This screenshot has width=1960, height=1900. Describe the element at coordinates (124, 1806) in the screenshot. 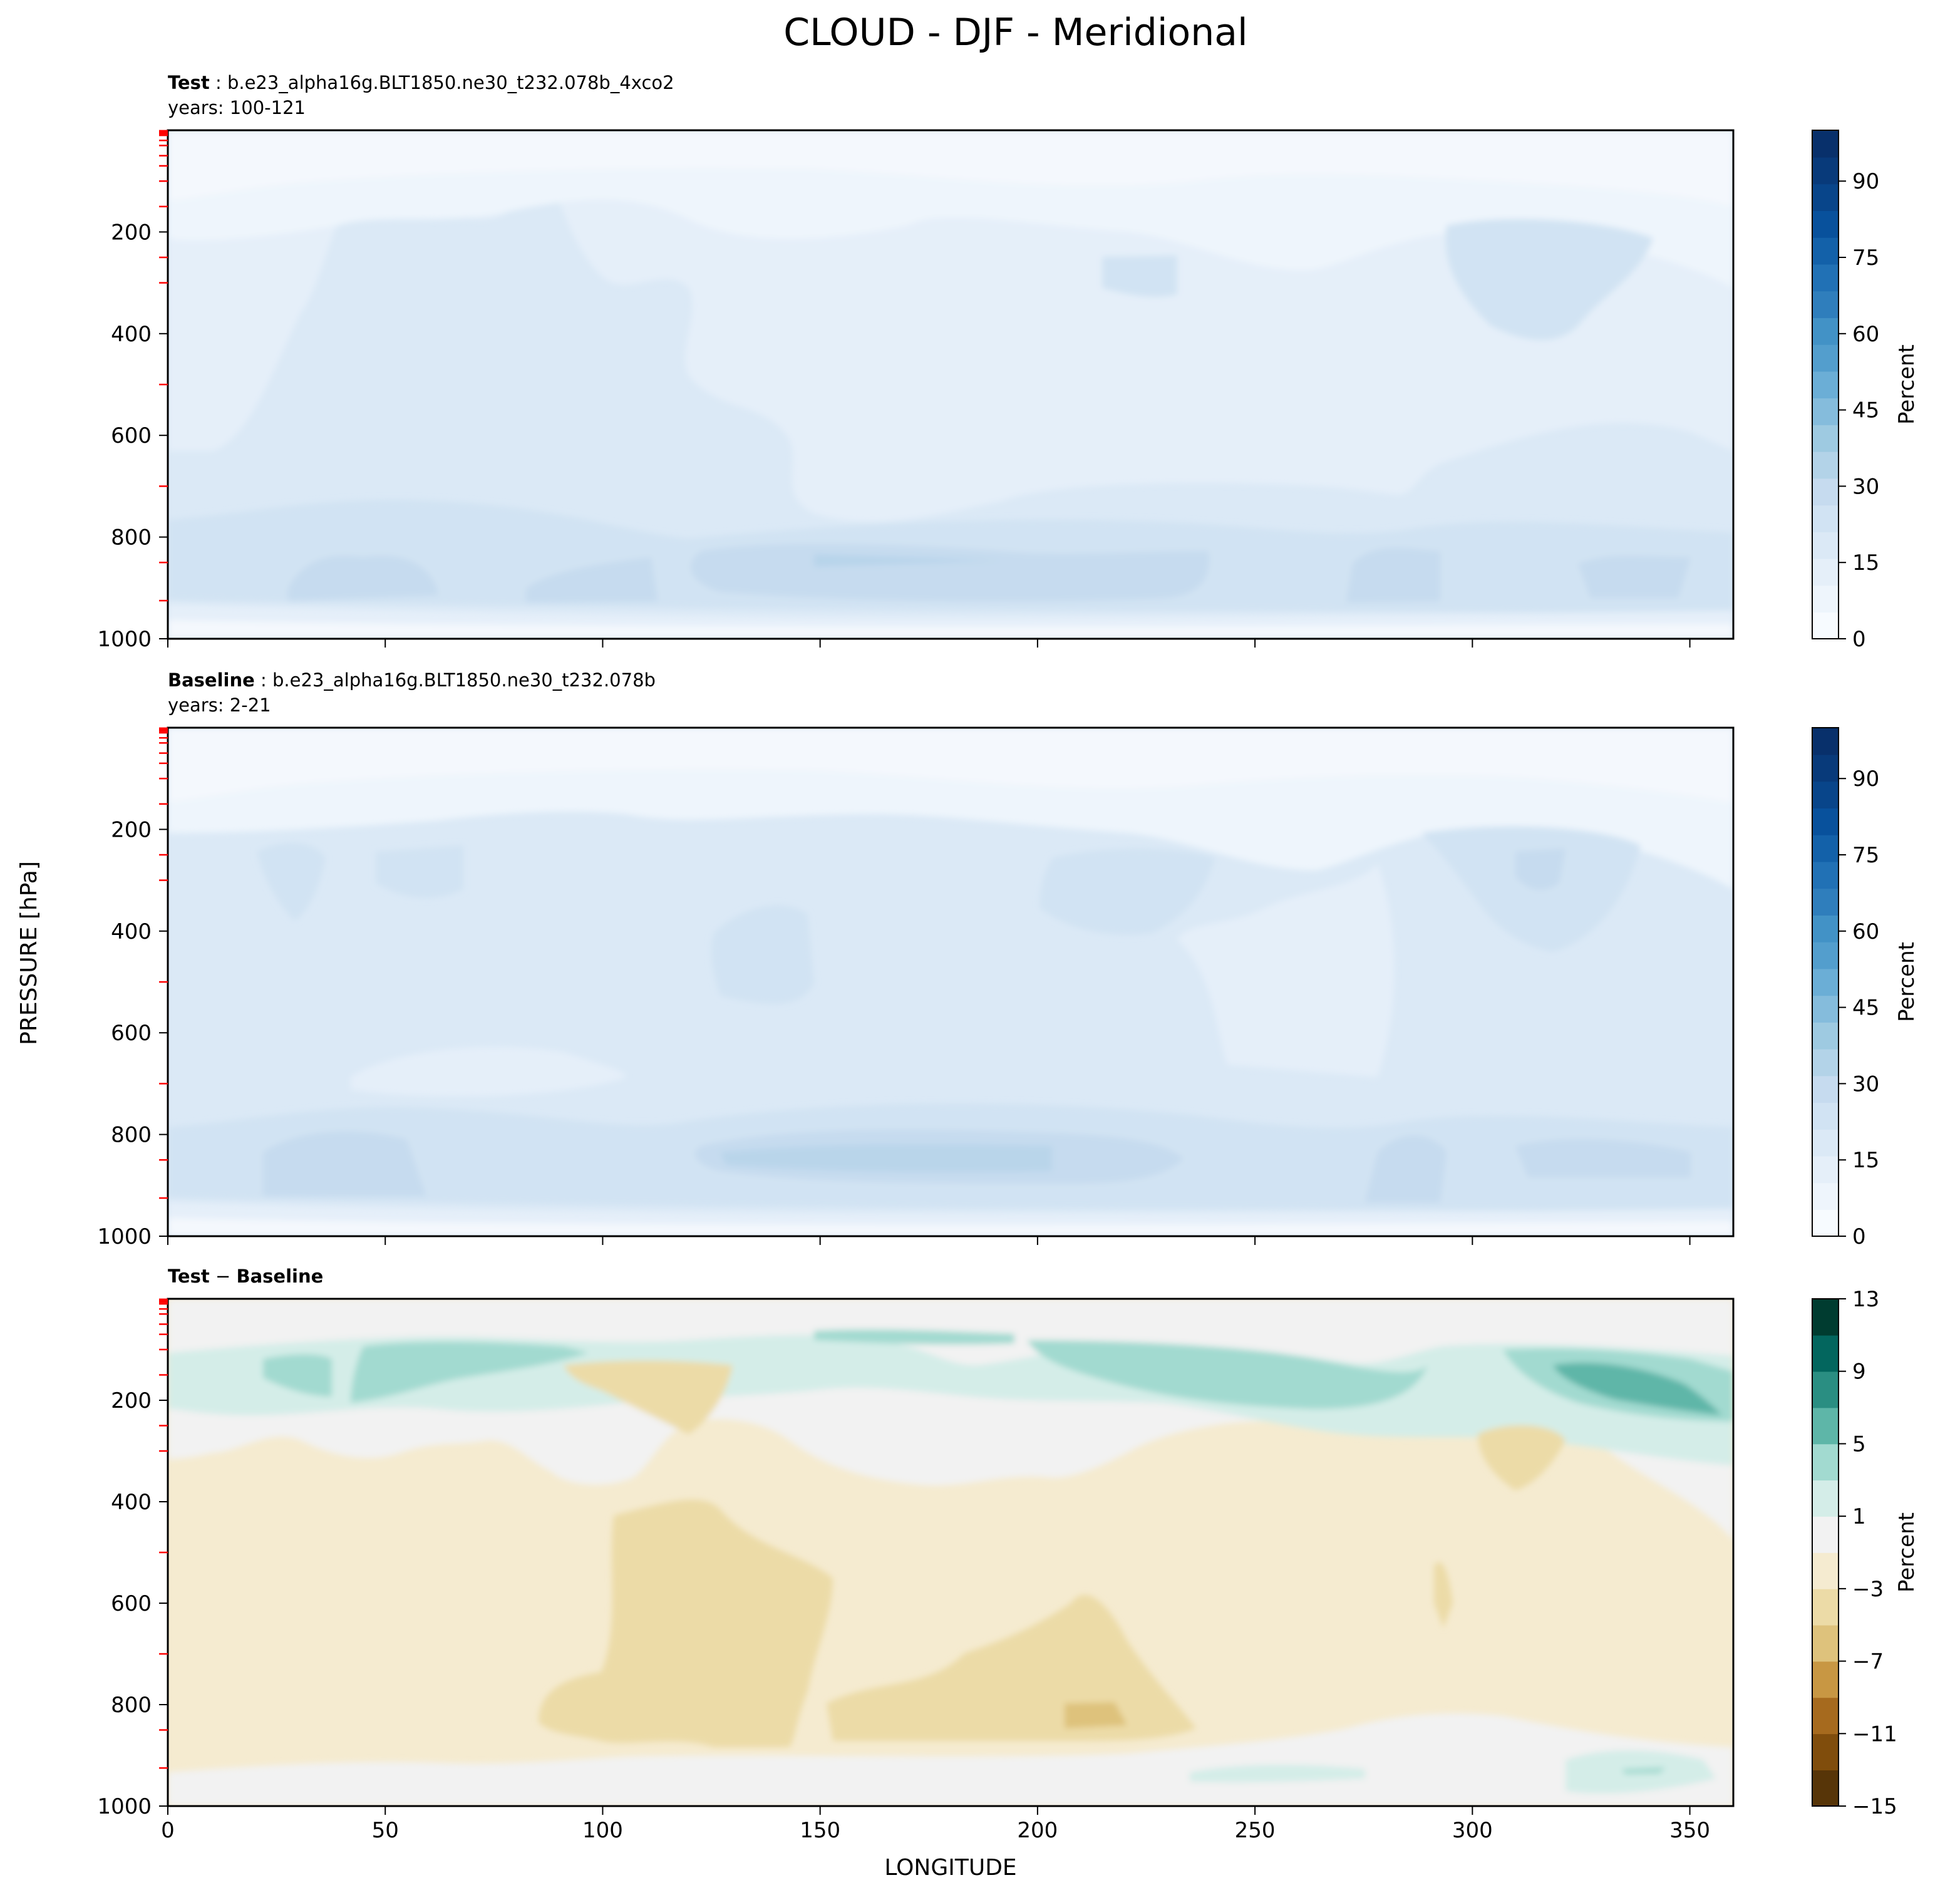

I see `y-tick-label-p3-4: 1000` at that location.